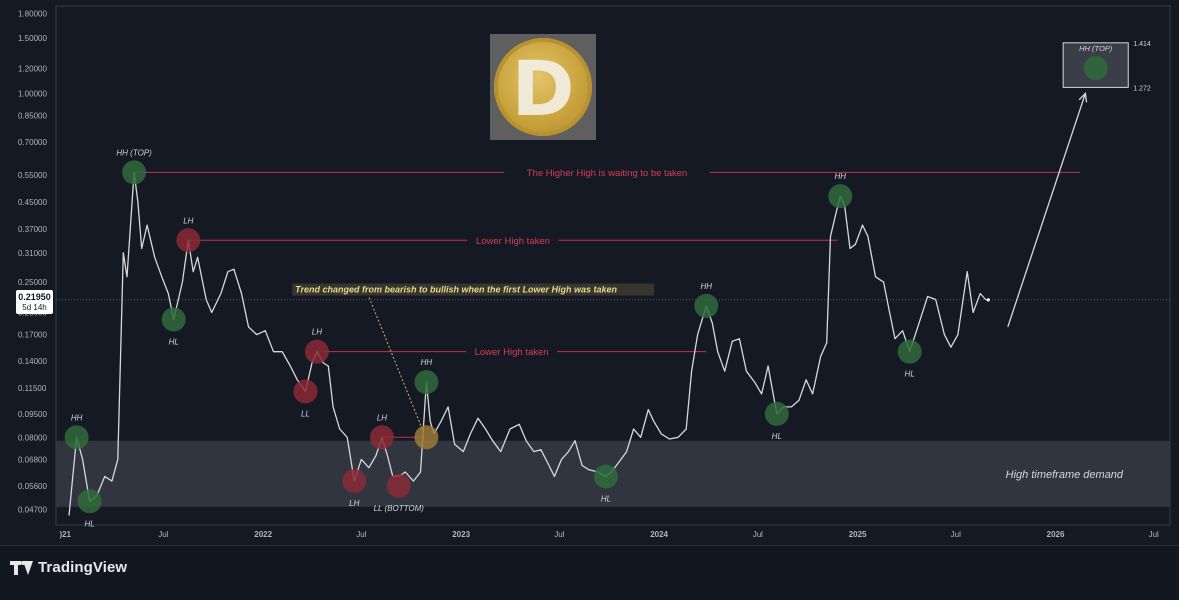 The image size is (1179, 600). I want to click on y-tick-label: 0.31000, so click(32, 253).